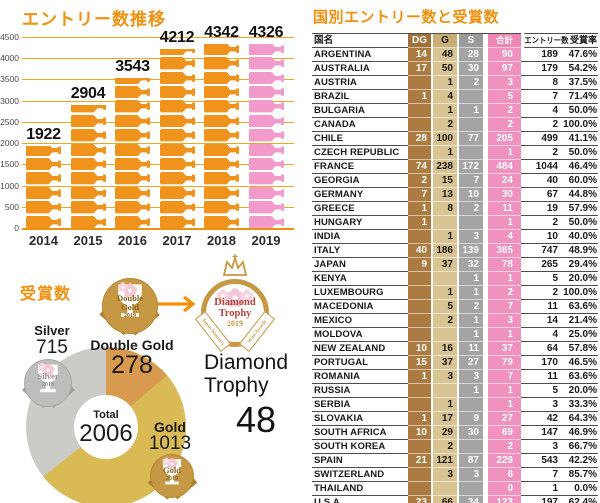  I want to click on cell-entries: 11, so click(541, 377).